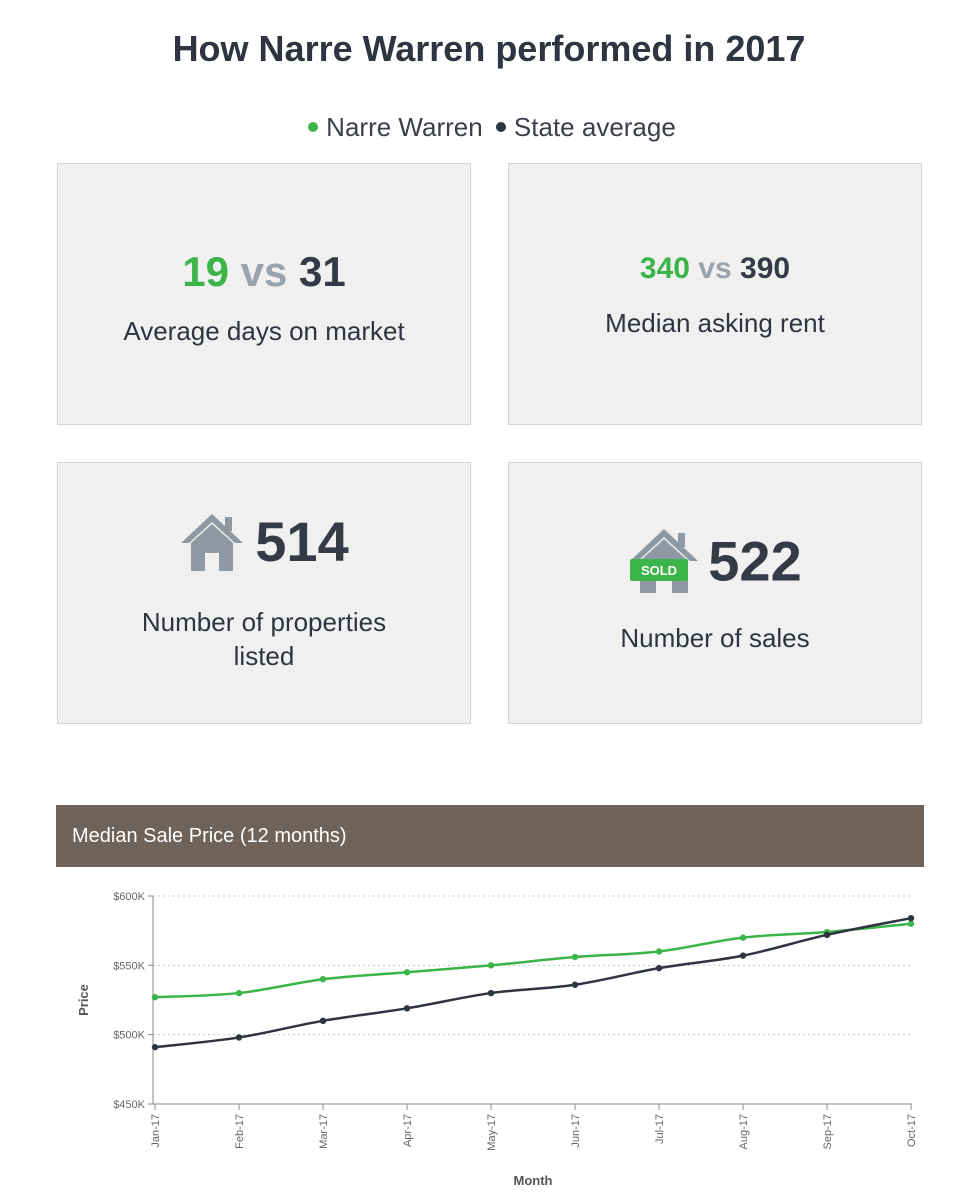 The image size is (978, 1200). I want to click on days-on-market-card: 19 vs 31 Average days on market, so click(264, 294).